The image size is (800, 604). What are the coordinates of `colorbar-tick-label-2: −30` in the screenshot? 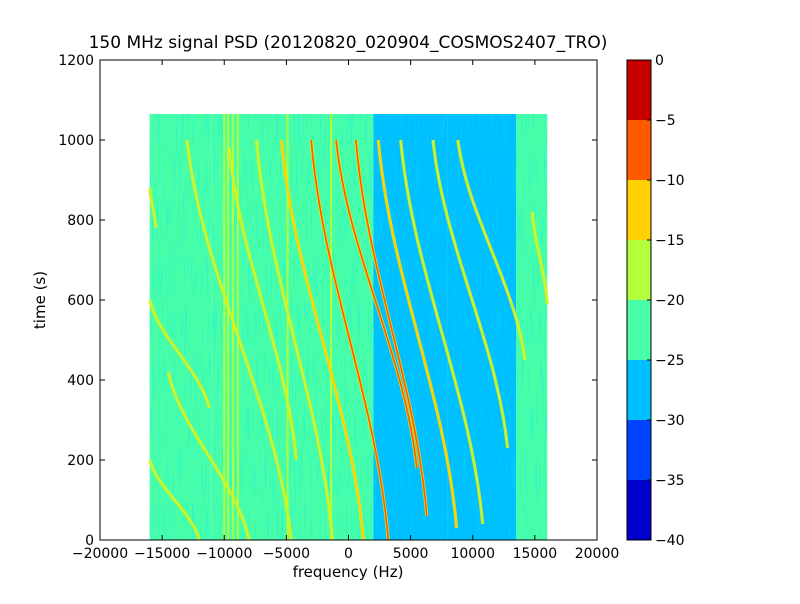 It's located at (670, 421).